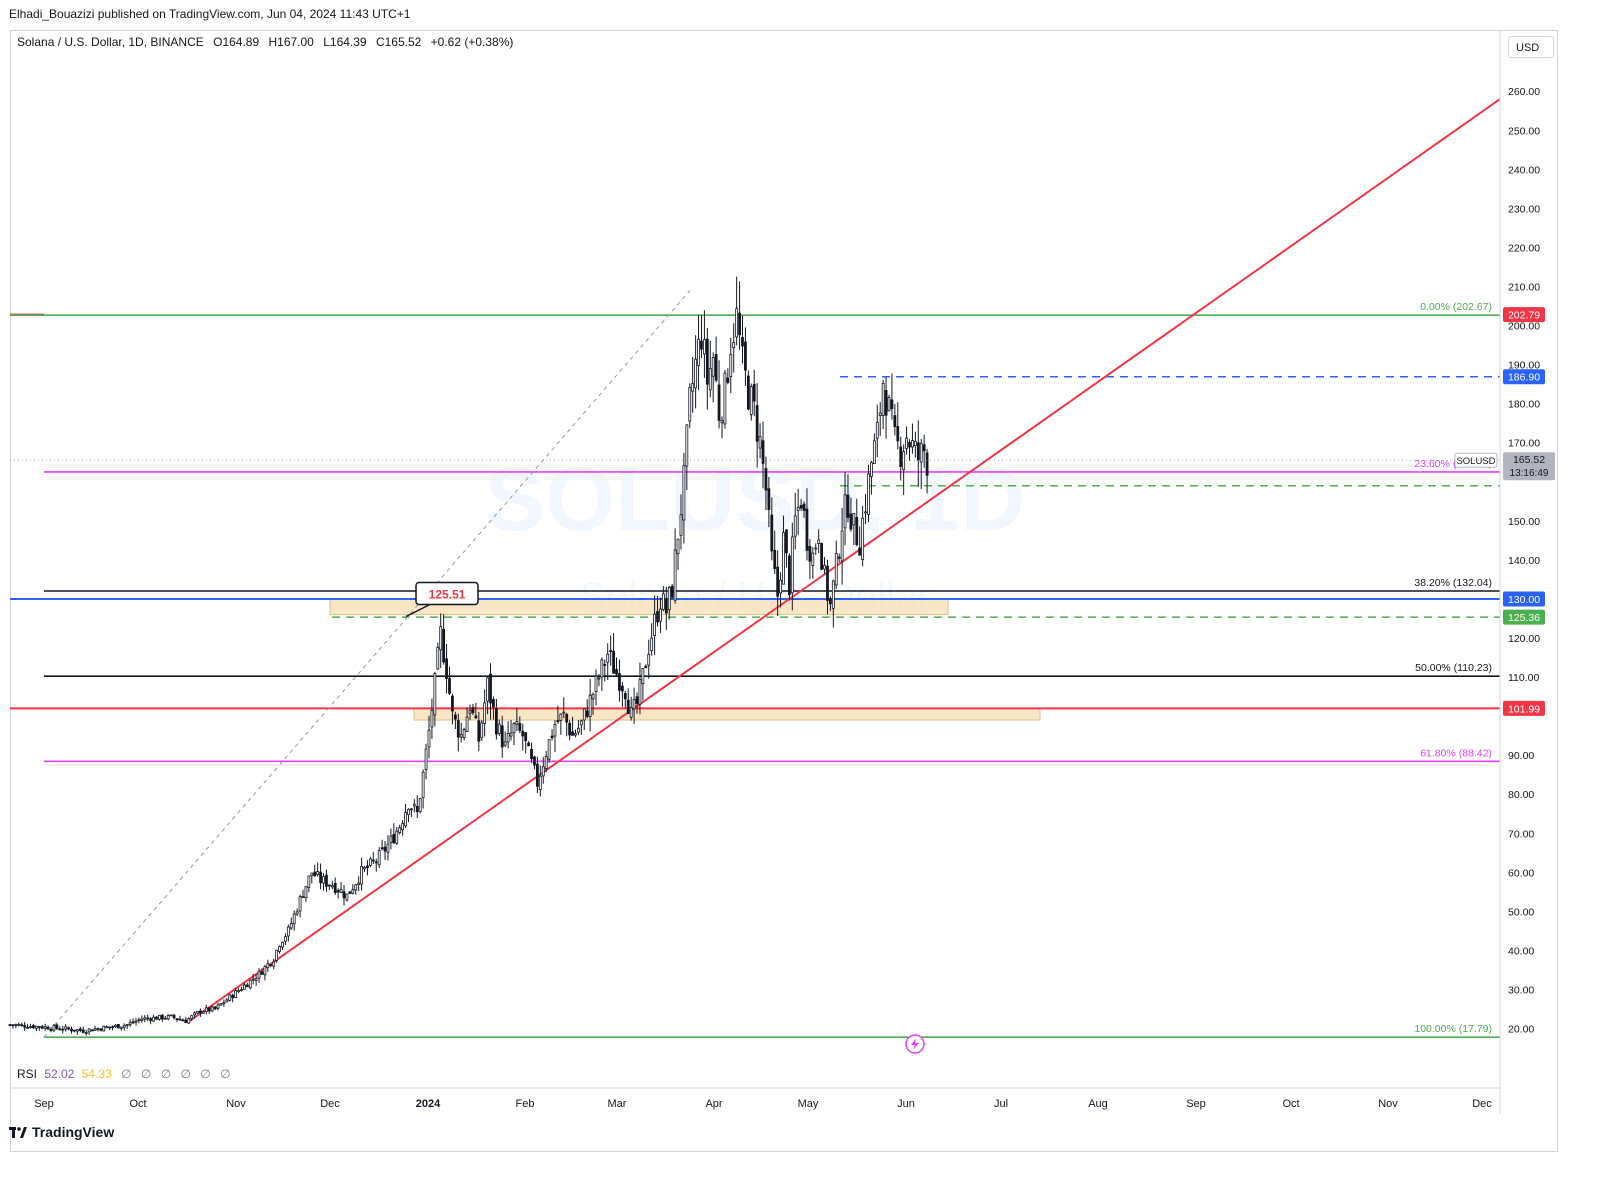 The image size is (1620, 1188). Describe the element at coordinates (61, 1132) in the screenshot. I see `tradingview-logo: TradingView` at that location.